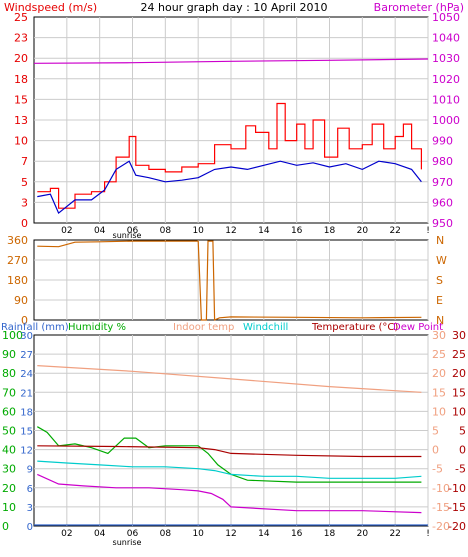 The width and height of the screenshot is (468, 557). What do you see at coordinates (9, 469) in the screenshot?
I see `humidity-tick-label: 30` at bounding box center [9, 469].